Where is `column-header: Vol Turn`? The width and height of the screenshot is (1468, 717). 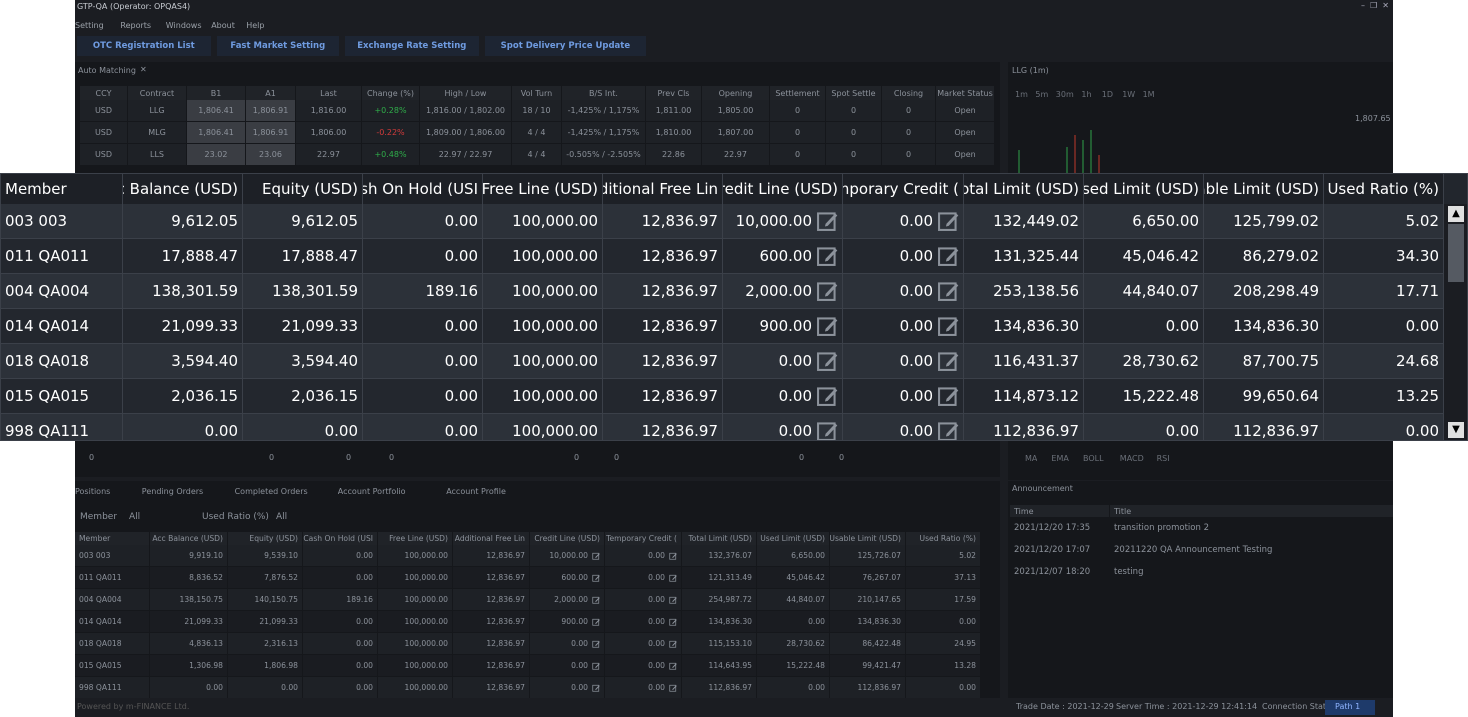 column-header: Vol Turn is located at coordinates (537, 93).